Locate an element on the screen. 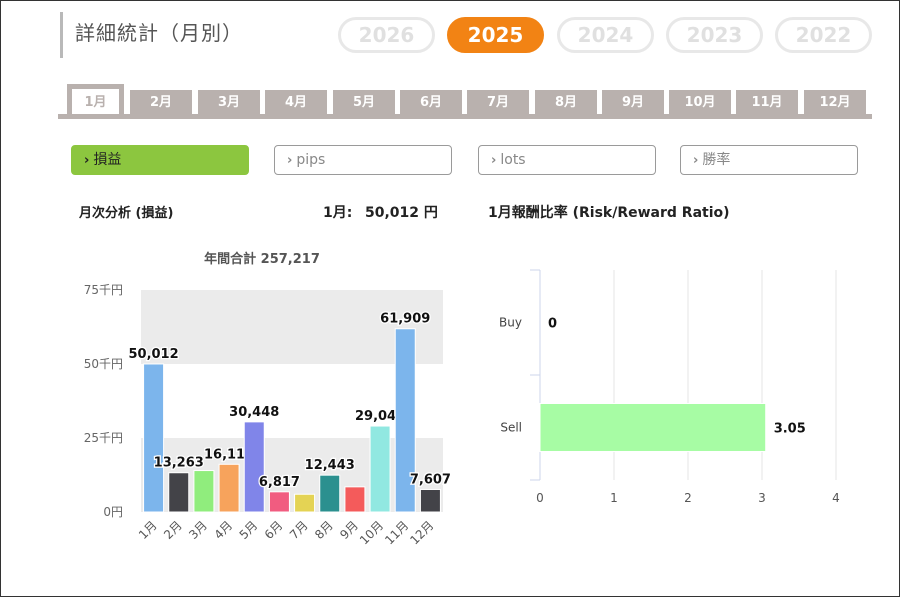  month-tab-12: 12月 is located at coordinates (835, 102).